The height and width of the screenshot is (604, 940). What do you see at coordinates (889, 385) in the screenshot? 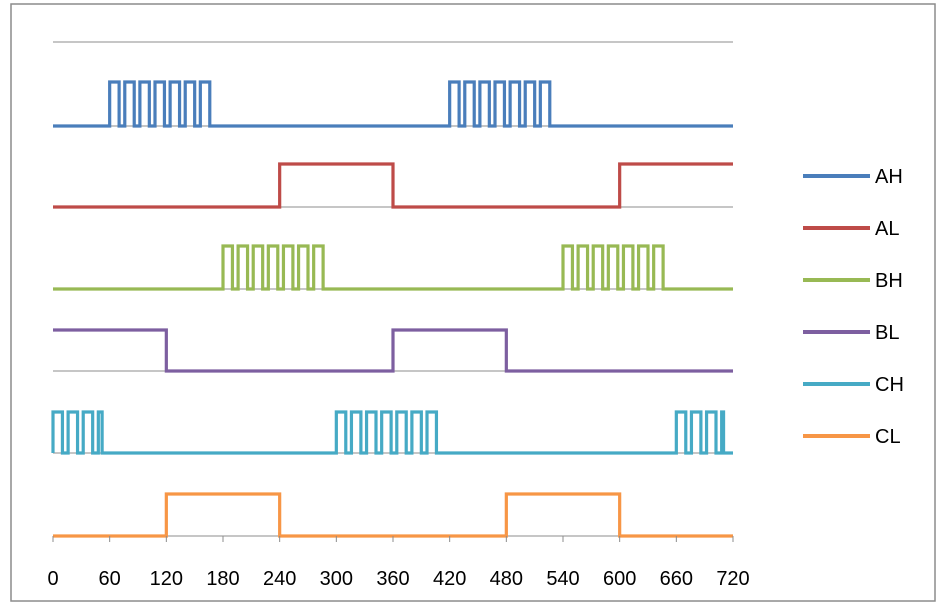
I see `legend-label-ch: CH` at bounding box center [889, 385].